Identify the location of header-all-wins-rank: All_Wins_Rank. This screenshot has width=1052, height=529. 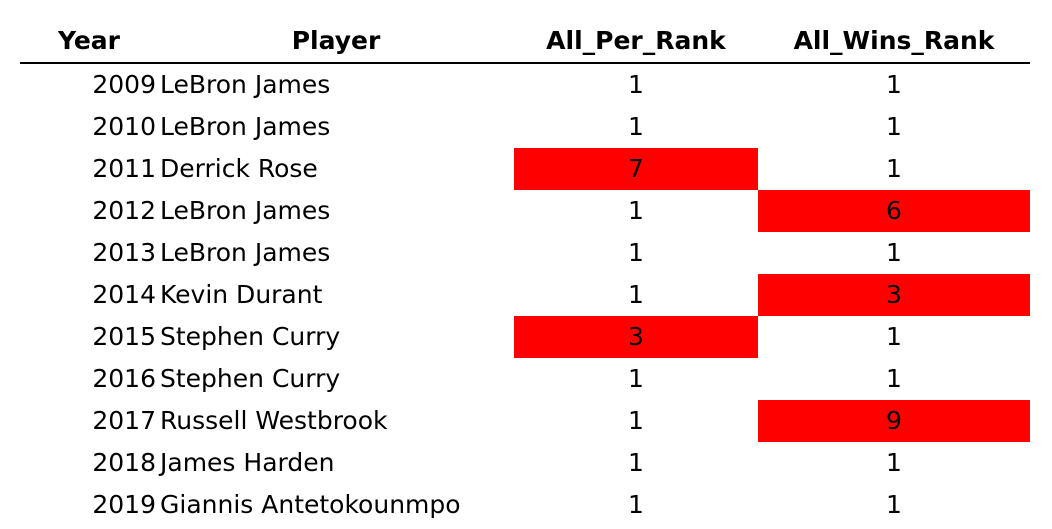
(894, 41).